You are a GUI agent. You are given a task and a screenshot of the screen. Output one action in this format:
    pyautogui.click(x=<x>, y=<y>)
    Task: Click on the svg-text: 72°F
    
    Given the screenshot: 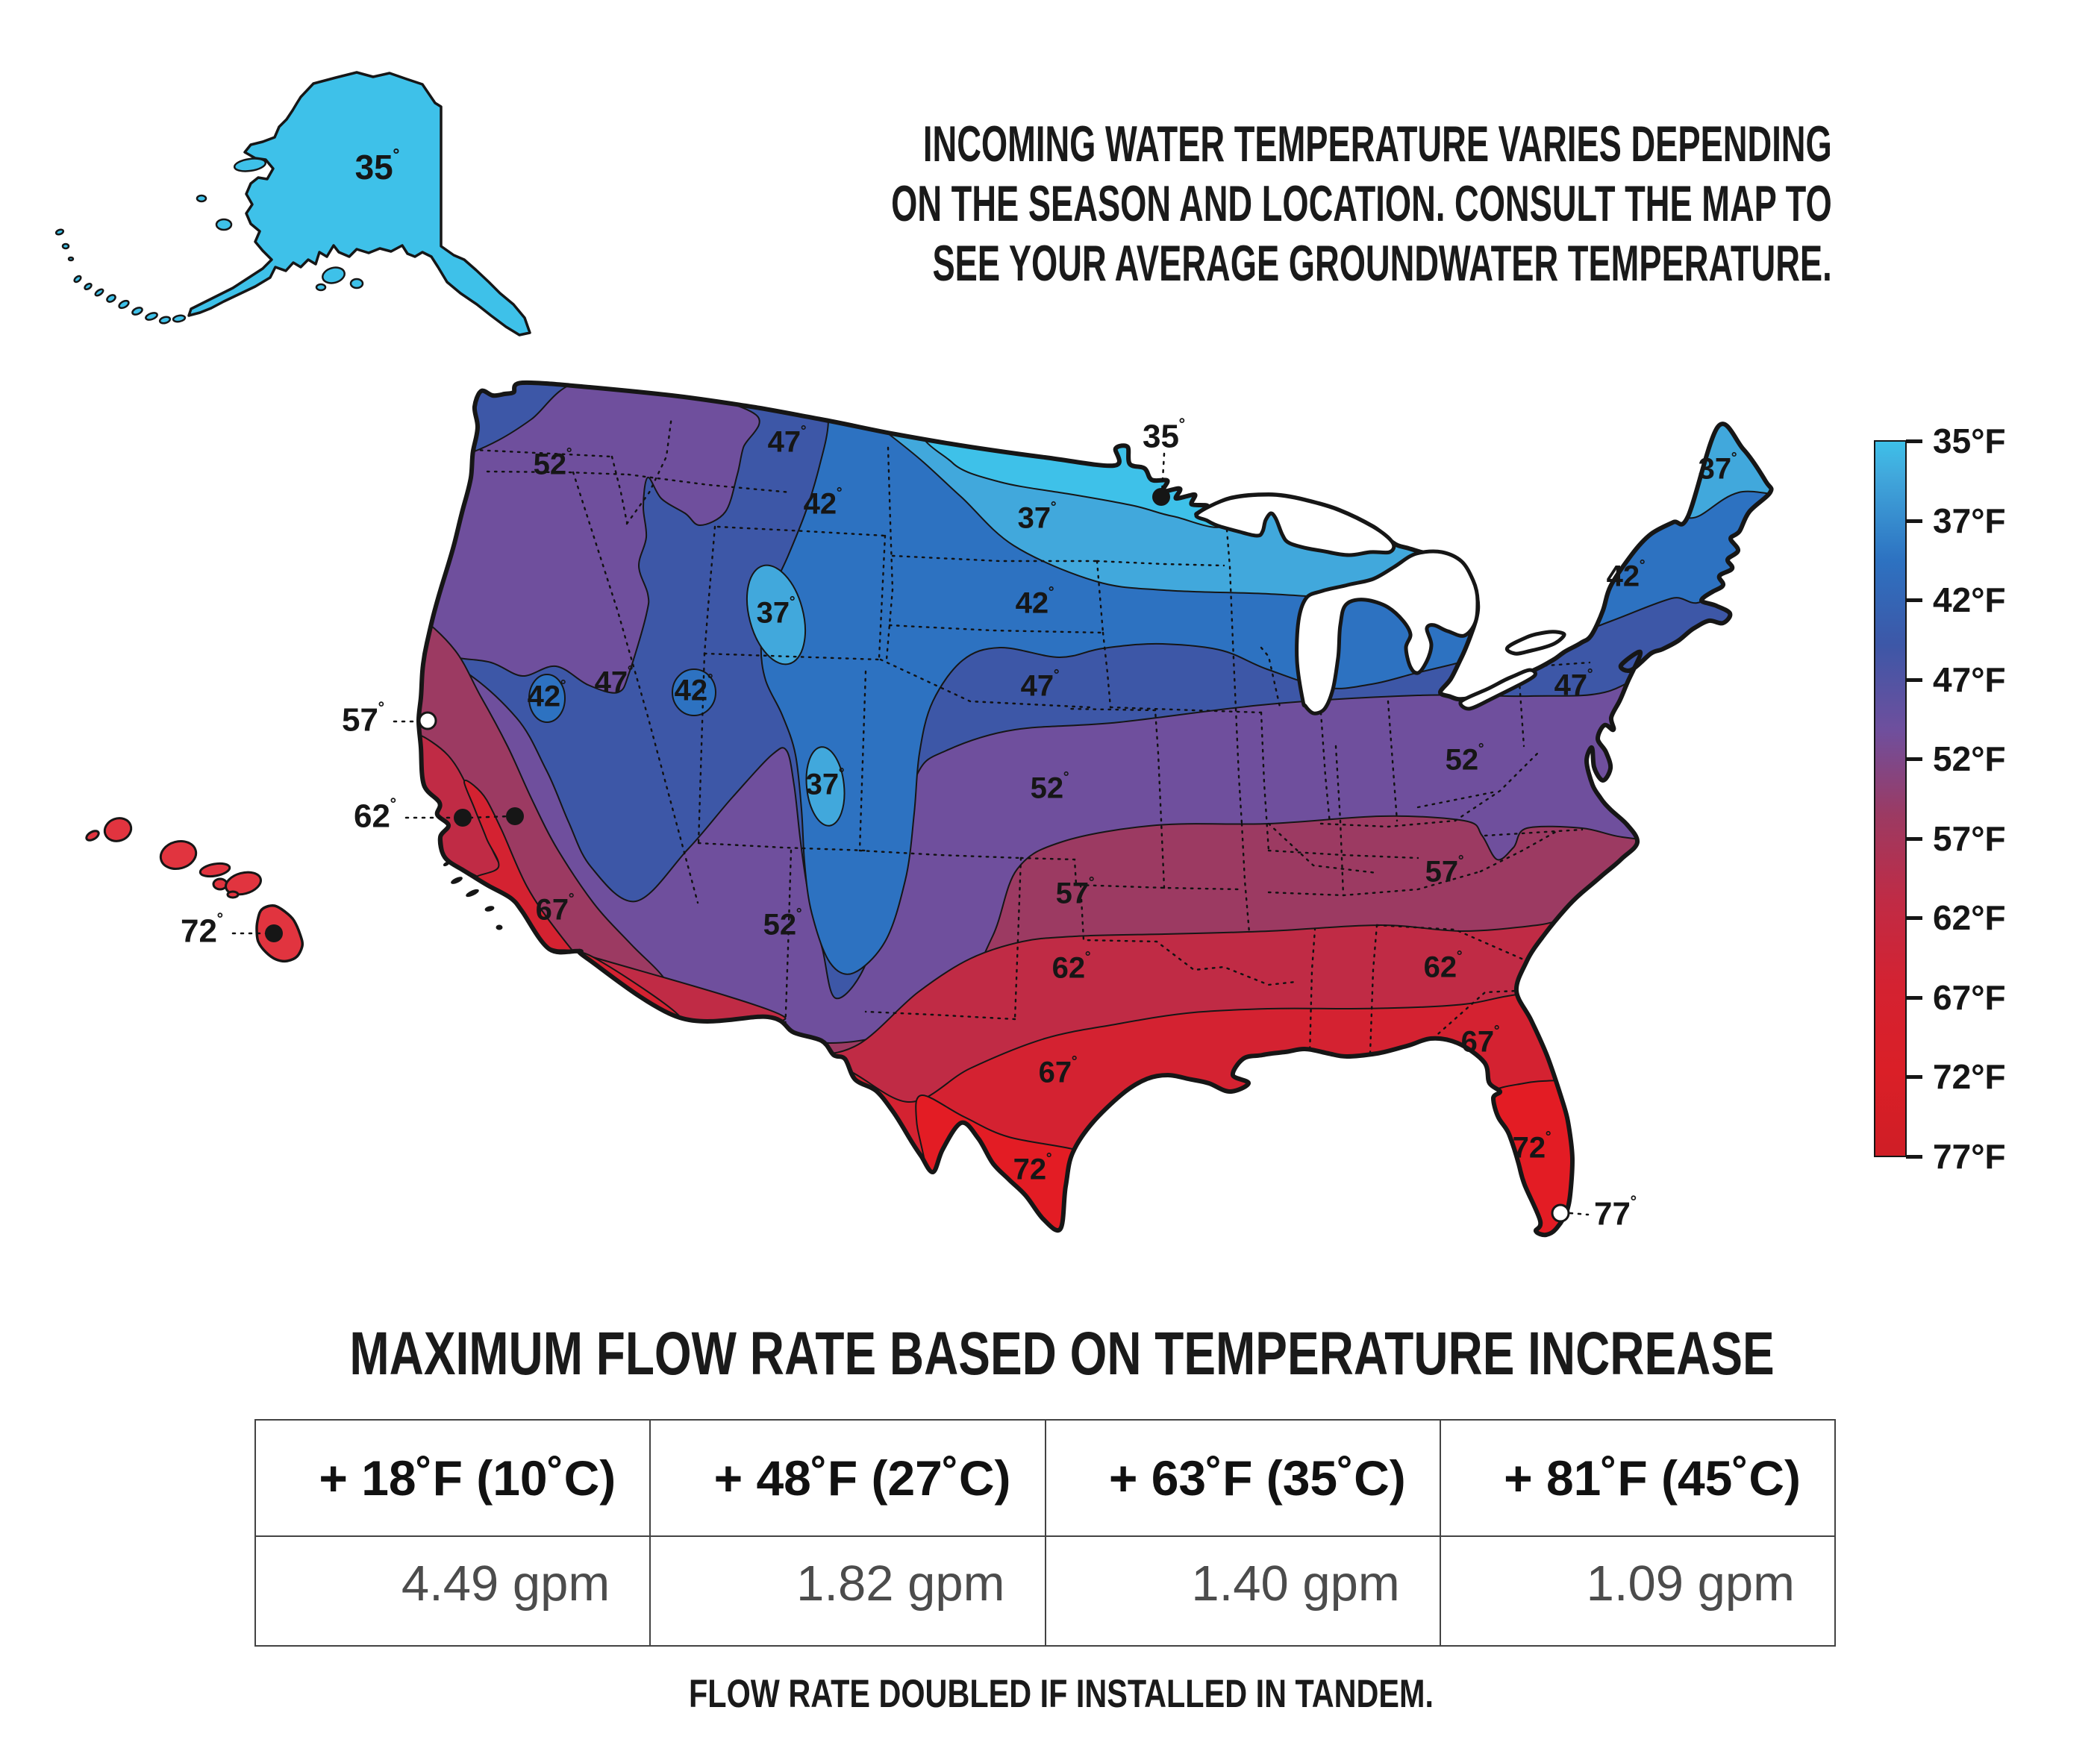 What is the action you would take?
    pyautogui.click(x=1970, y=1076)
    